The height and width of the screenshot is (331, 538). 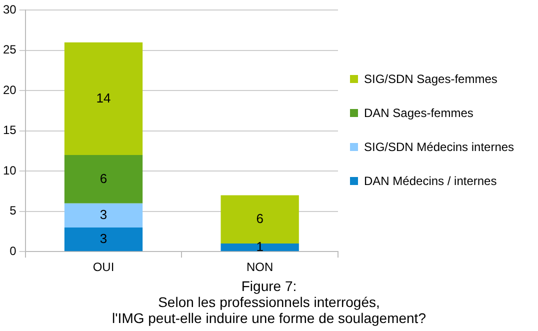 What do you see at coordinates (9, 49) in the screenshot?
I see `y-tick-label: 25` at bounding box center [9, 49].